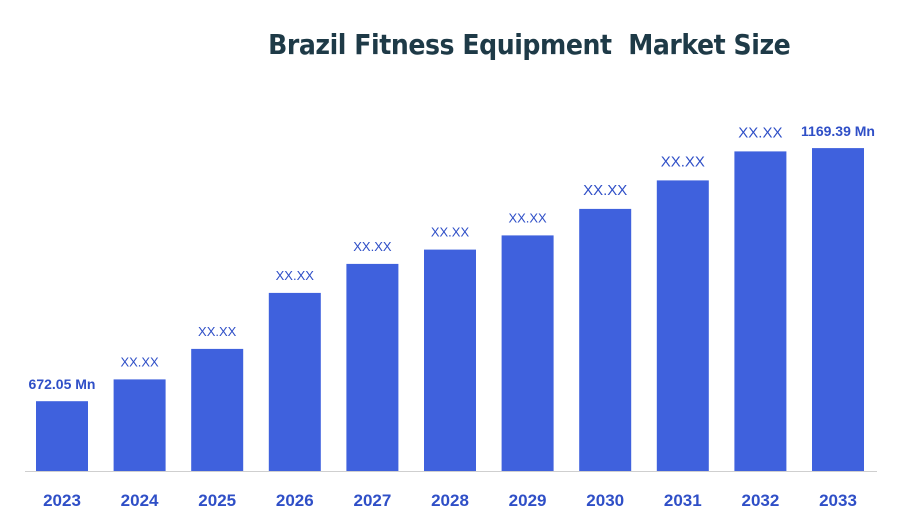 Image resolution: width=900 pixels, height=525 pixels. Describe the element at coordinates (295, 275) in the screenshot. I see `data-label-2026: XX.XX` at that location.